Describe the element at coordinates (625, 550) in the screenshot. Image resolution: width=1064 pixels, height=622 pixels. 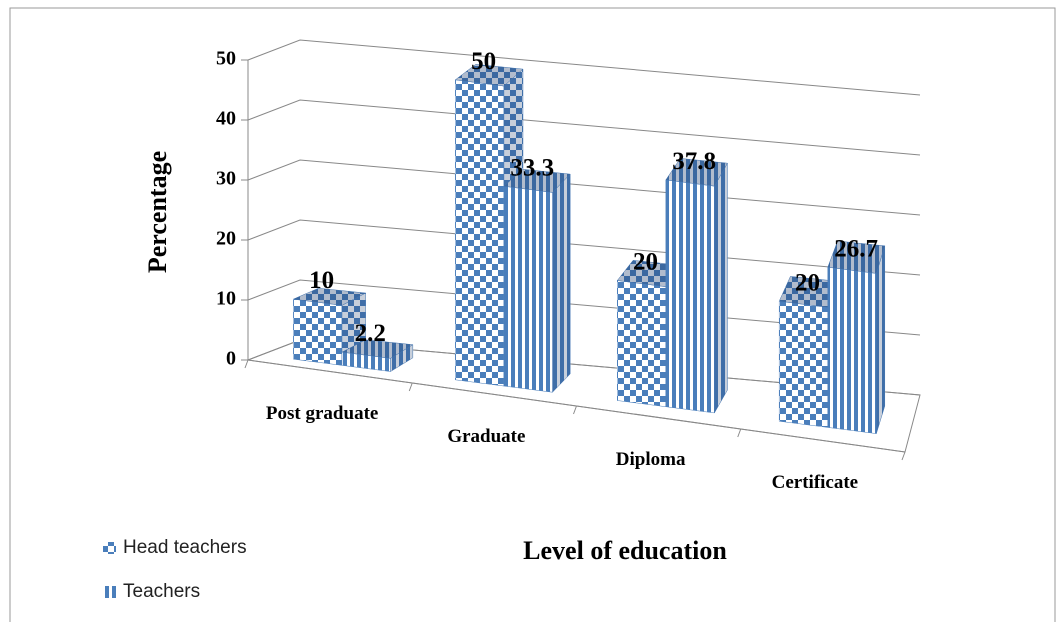
I see `x-axis-title: Level of education` at that location.